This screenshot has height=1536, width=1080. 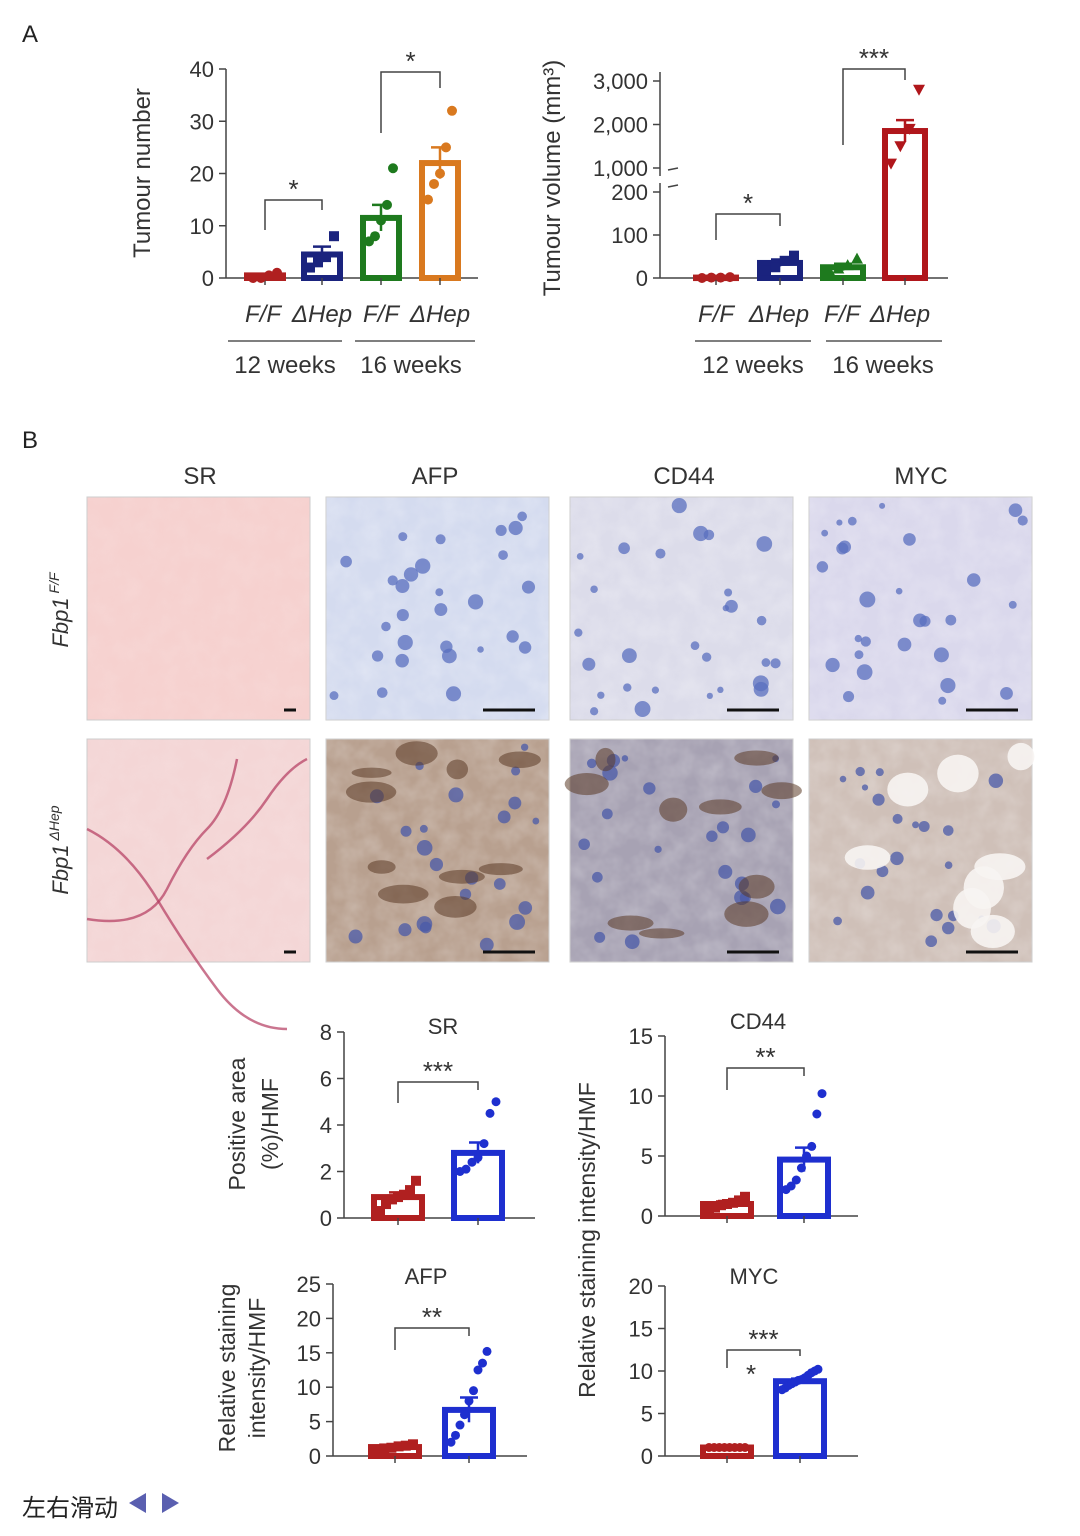 What do you see at coordinates (59, 609) in the screenshot?
I see `histology-row-label: Fbp1 F/F` at bounding box center [59, 609].